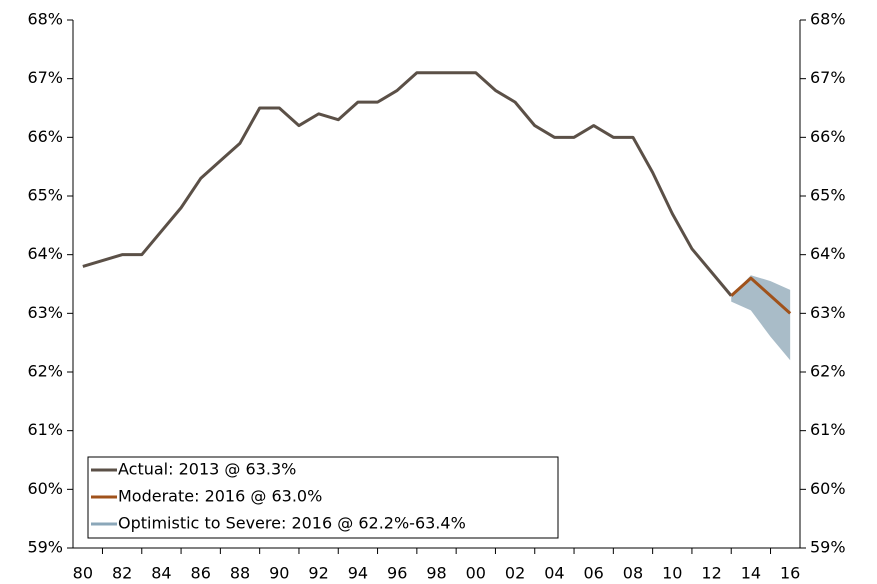  I want to click on x-tick-label: 80, so click(83, 573).